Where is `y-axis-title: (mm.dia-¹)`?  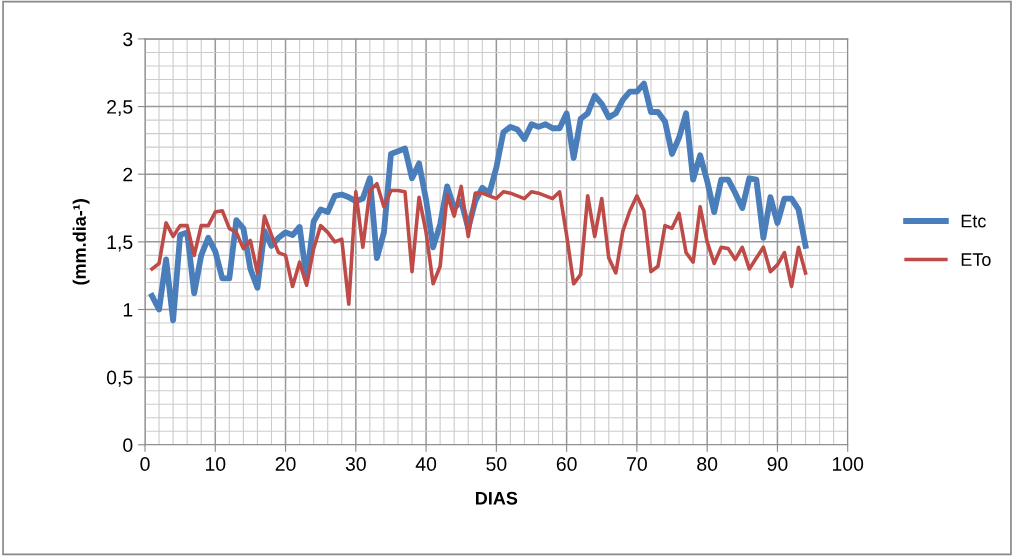 y-axis-title: (mm.dia-¹) is located at coordinates (81, 242).